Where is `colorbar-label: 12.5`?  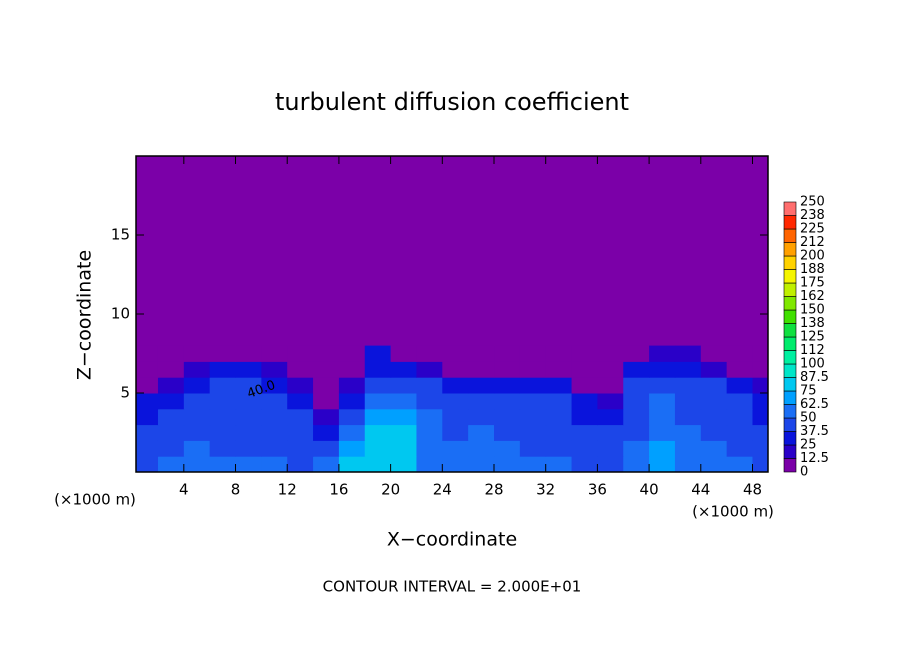 colorbar-label: 12.5 is located at coordinates (814, 458).